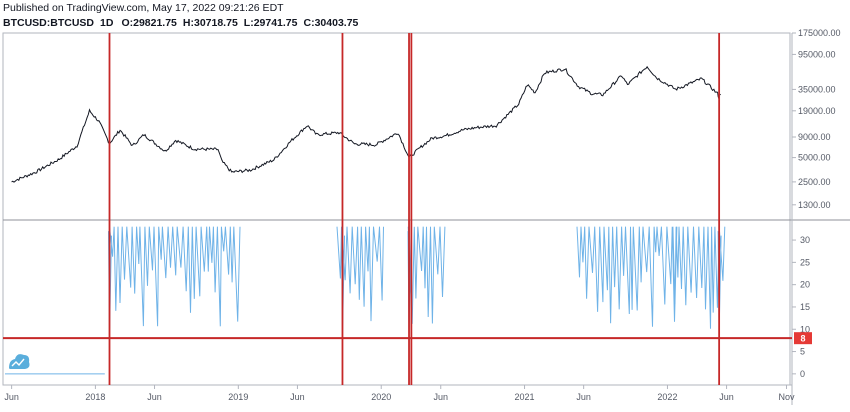 This screenshot has height=412, width=850. Describe the element at coordinates (786, 397) in the screenshot. I see `time-tick-label: Nov` at that location.